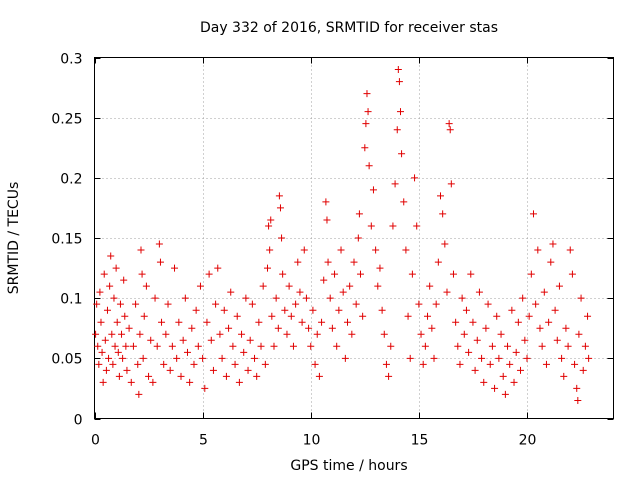 This screenshot has height=480, width=640. I want to click on x-tick-label: 0, so click(95, 441).